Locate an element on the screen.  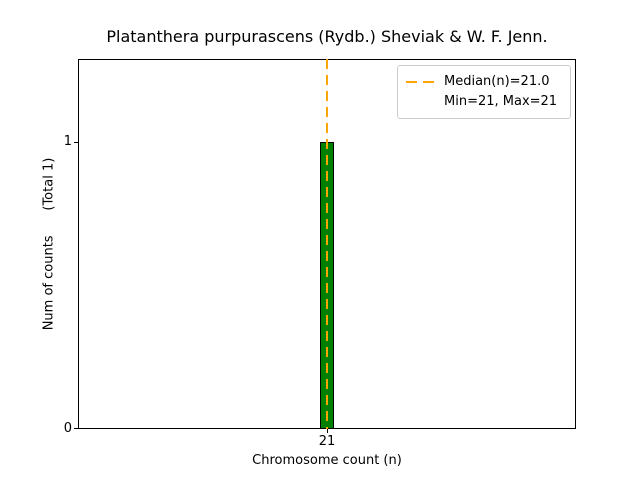
legend-entry-median: Median(n)=21.0 is located at coordinates (484, 82).